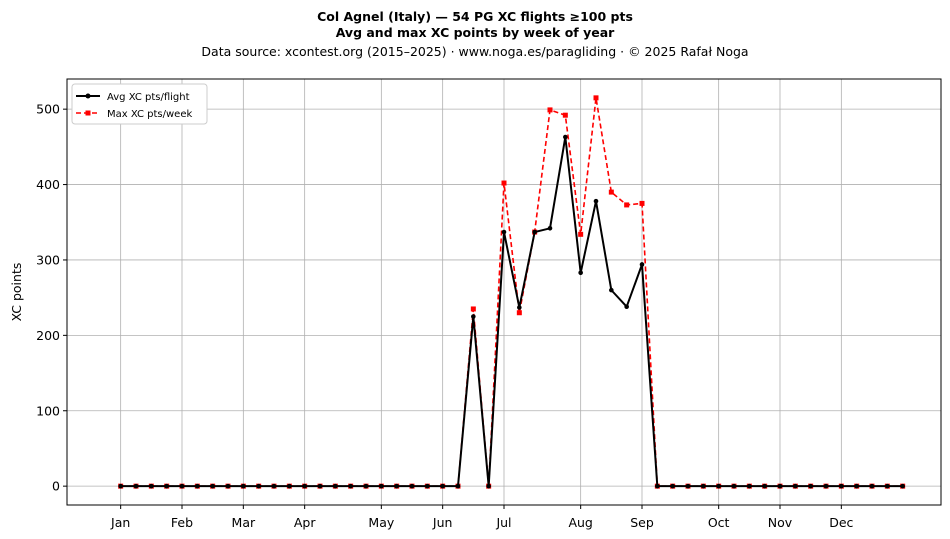  Describe the element at coordinates (88, 96) in the screenshot. I see `legend-marker-avg` at that location.